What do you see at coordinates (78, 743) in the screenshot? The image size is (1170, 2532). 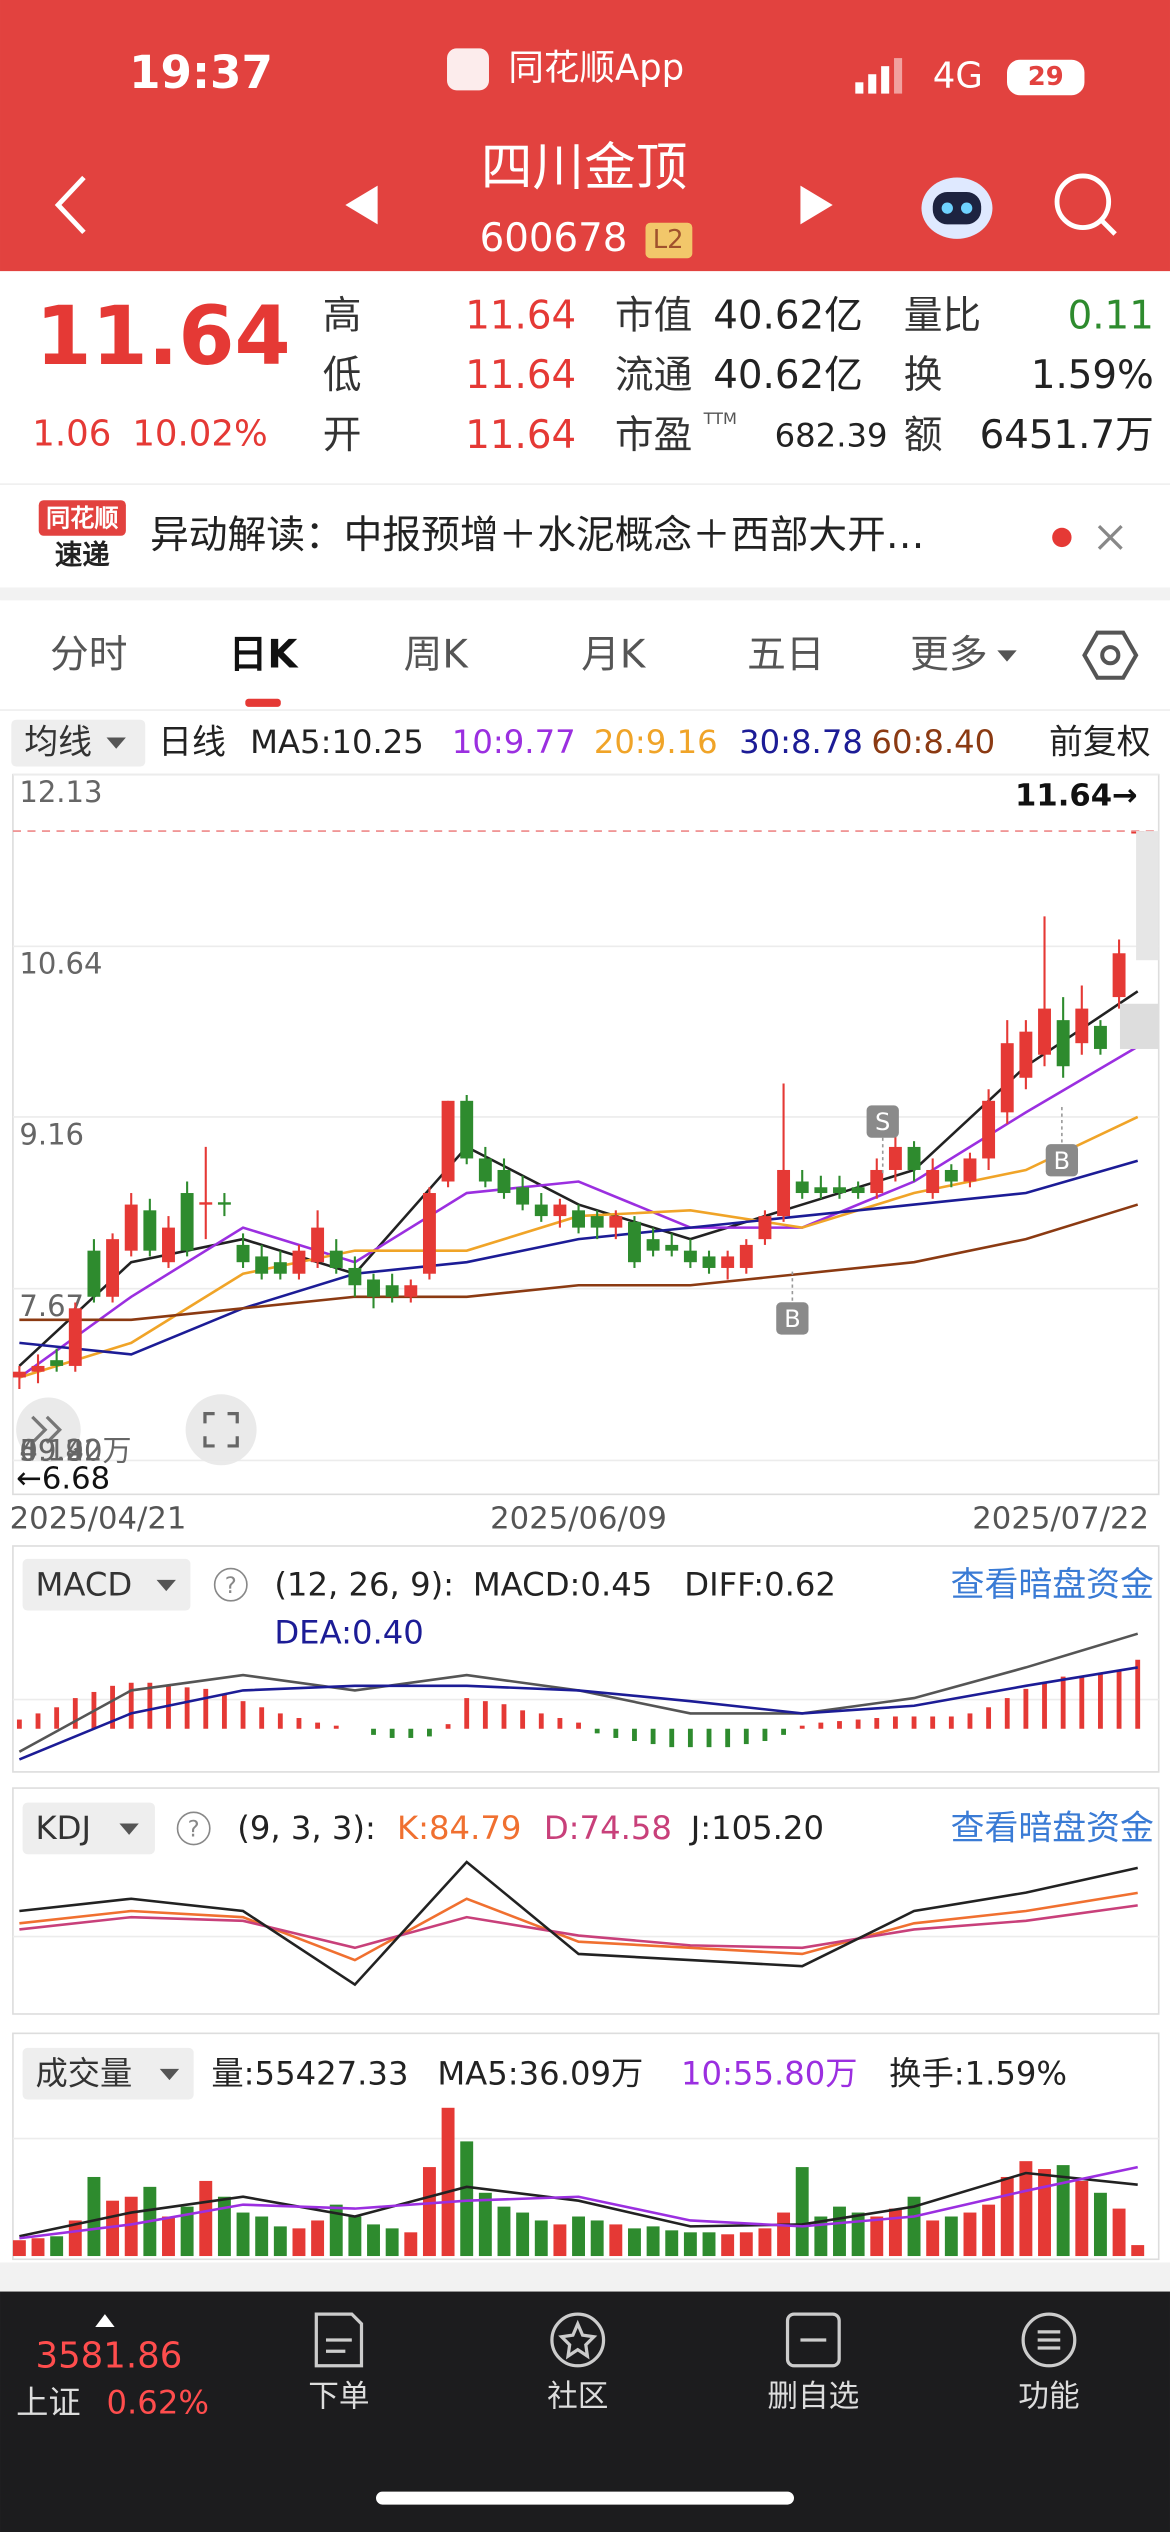 I see `ma-selector` at bounding box center [78, 743].